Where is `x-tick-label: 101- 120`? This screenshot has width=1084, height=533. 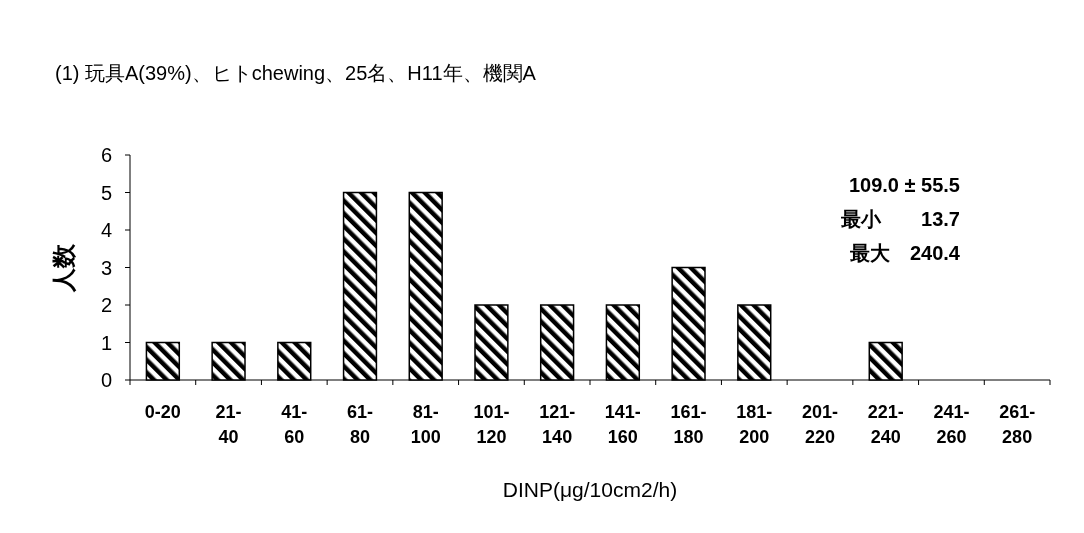
x-tick-label: 101- 120 is located at coordinates (491, 424).